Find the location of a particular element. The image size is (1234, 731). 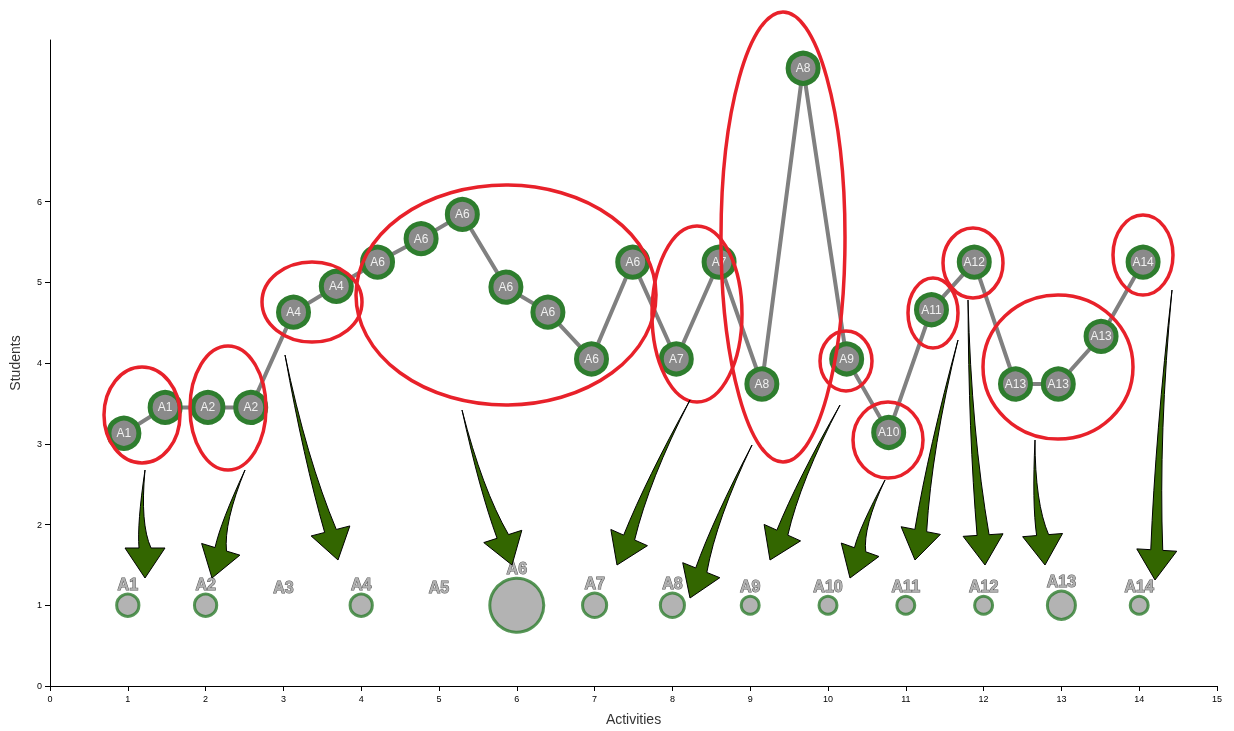

x-tick-label: 3 is located at coordinates (283, 698).